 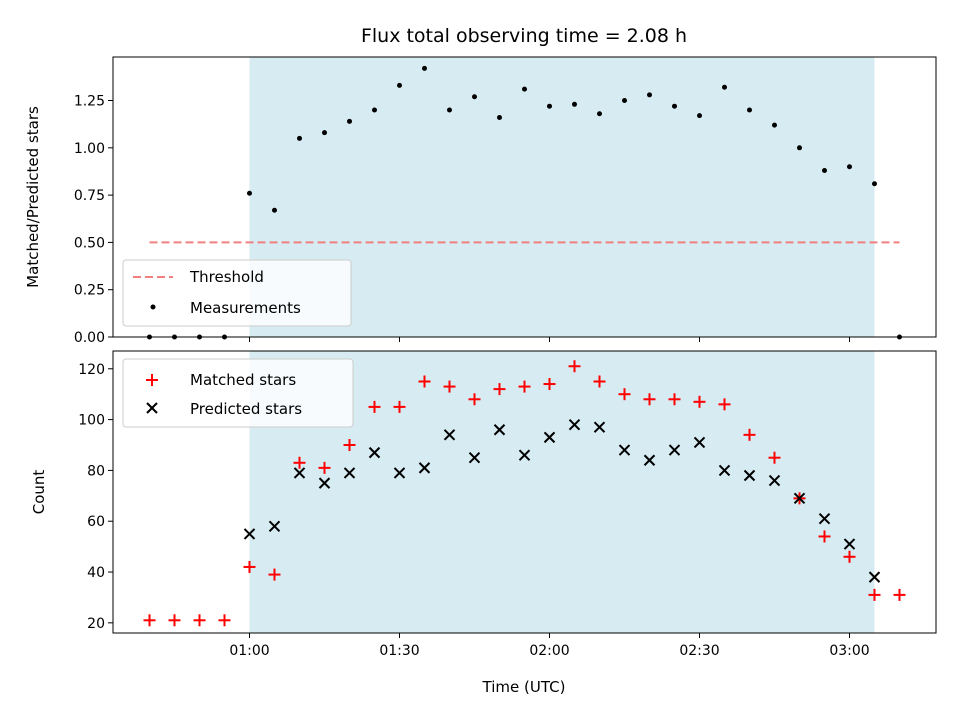 I want to click on bottom-x-tick-label: 03:00, so click(x=849, y=651).